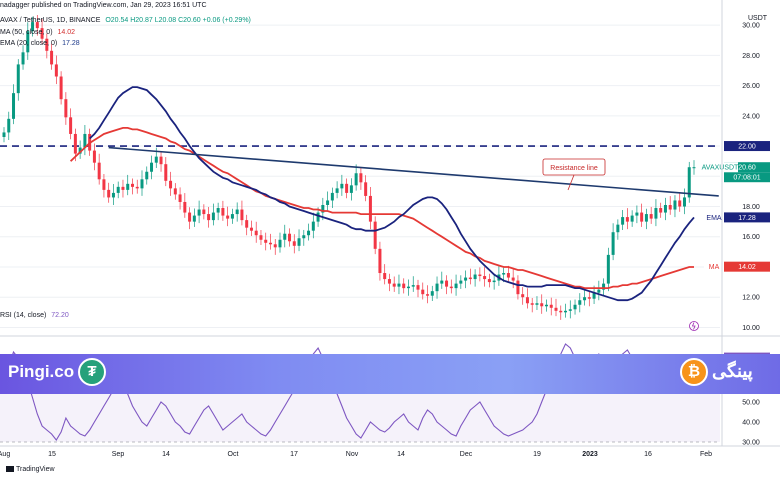 The height and width of the screenshot is (480, 780). What do you see at coordinates (166, 454) in the screenshot?
I see `time-tick-label: 14` at bounding box center [166, 454].